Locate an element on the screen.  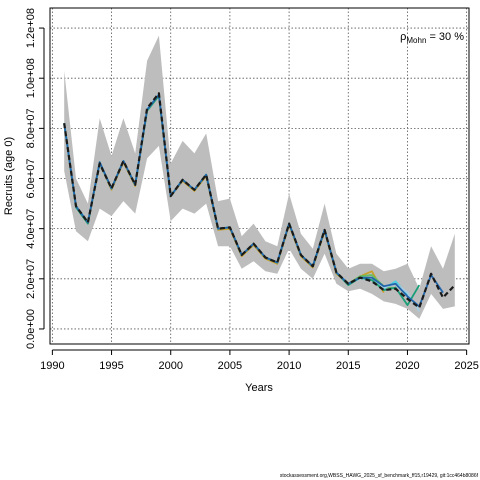
y-tick-label-5: 1.0e+08 is located at coordinates (31, 78).